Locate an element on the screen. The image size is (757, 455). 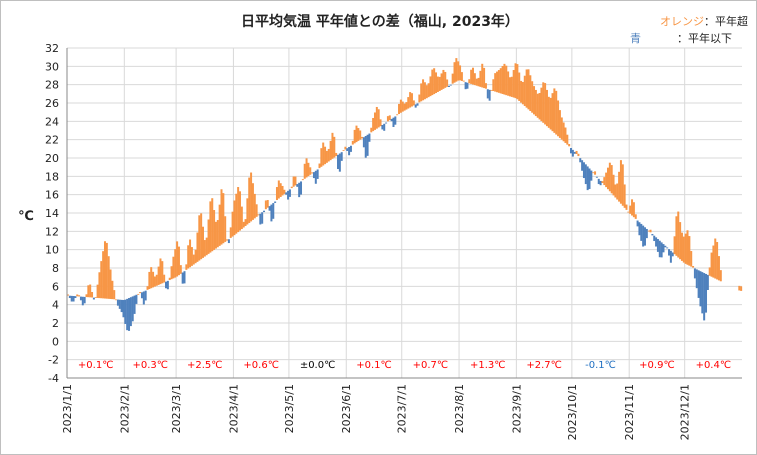
x-tick-label: 2023/12/1 is located at coordinates (685, 412).